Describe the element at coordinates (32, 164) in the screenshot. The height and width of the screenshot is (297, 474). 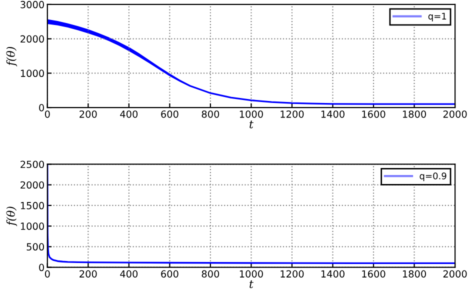
I see `y-tick-label: 2500` at that location.